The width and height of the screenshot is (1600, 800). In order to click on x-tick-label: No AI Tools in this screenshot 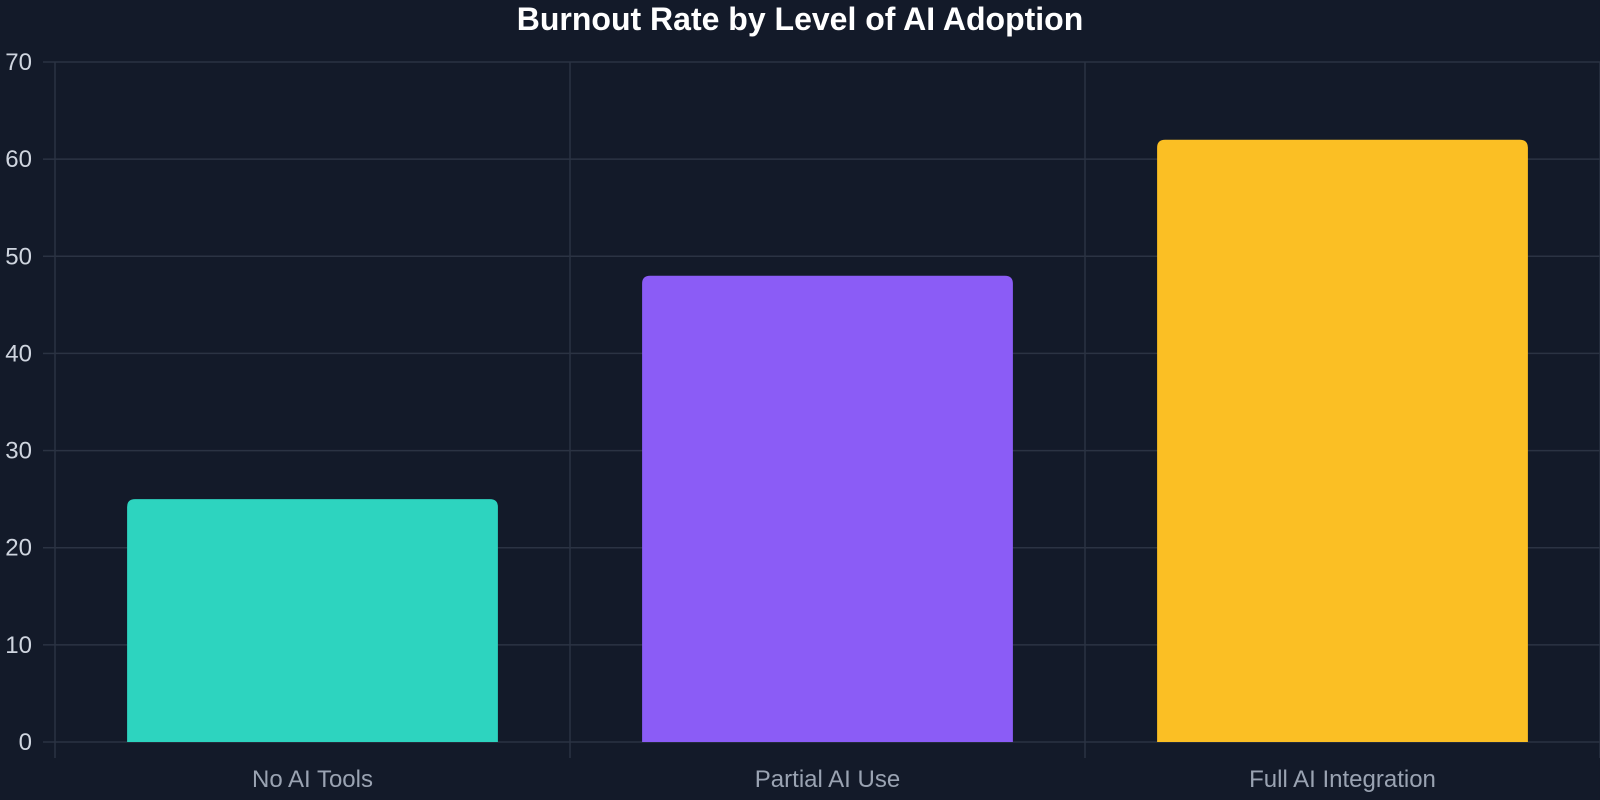, I will do `click(312, 779)`.